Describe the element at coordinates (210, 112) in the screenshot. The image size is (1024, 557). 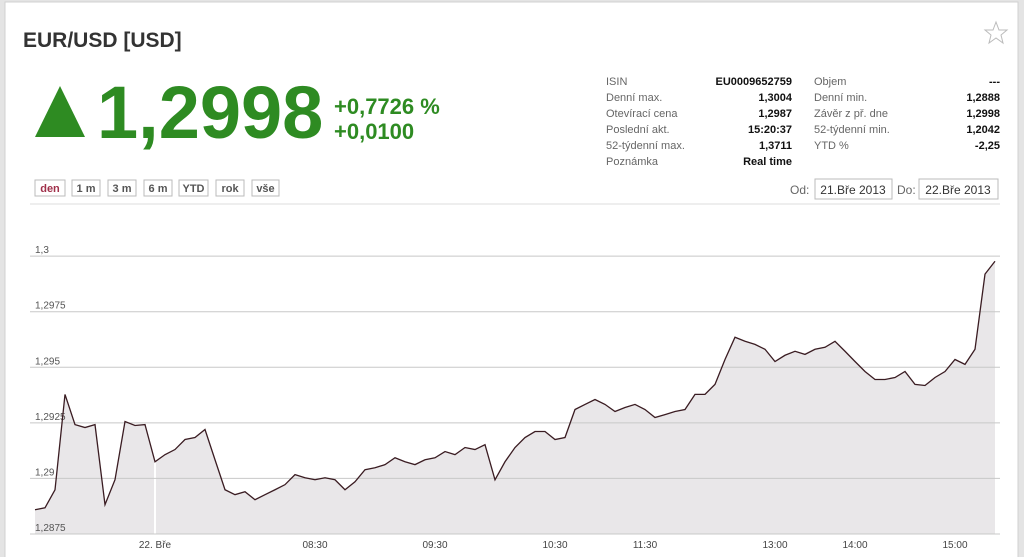
I see `price: 1,2998` at that location.